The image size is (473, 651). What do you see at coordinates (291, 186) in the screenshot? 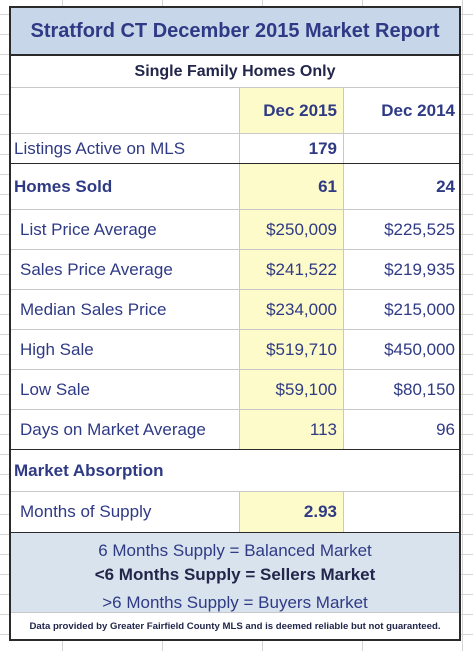
I see `homes-sold-dec-2015: 61` at bounding box center [291, 186].